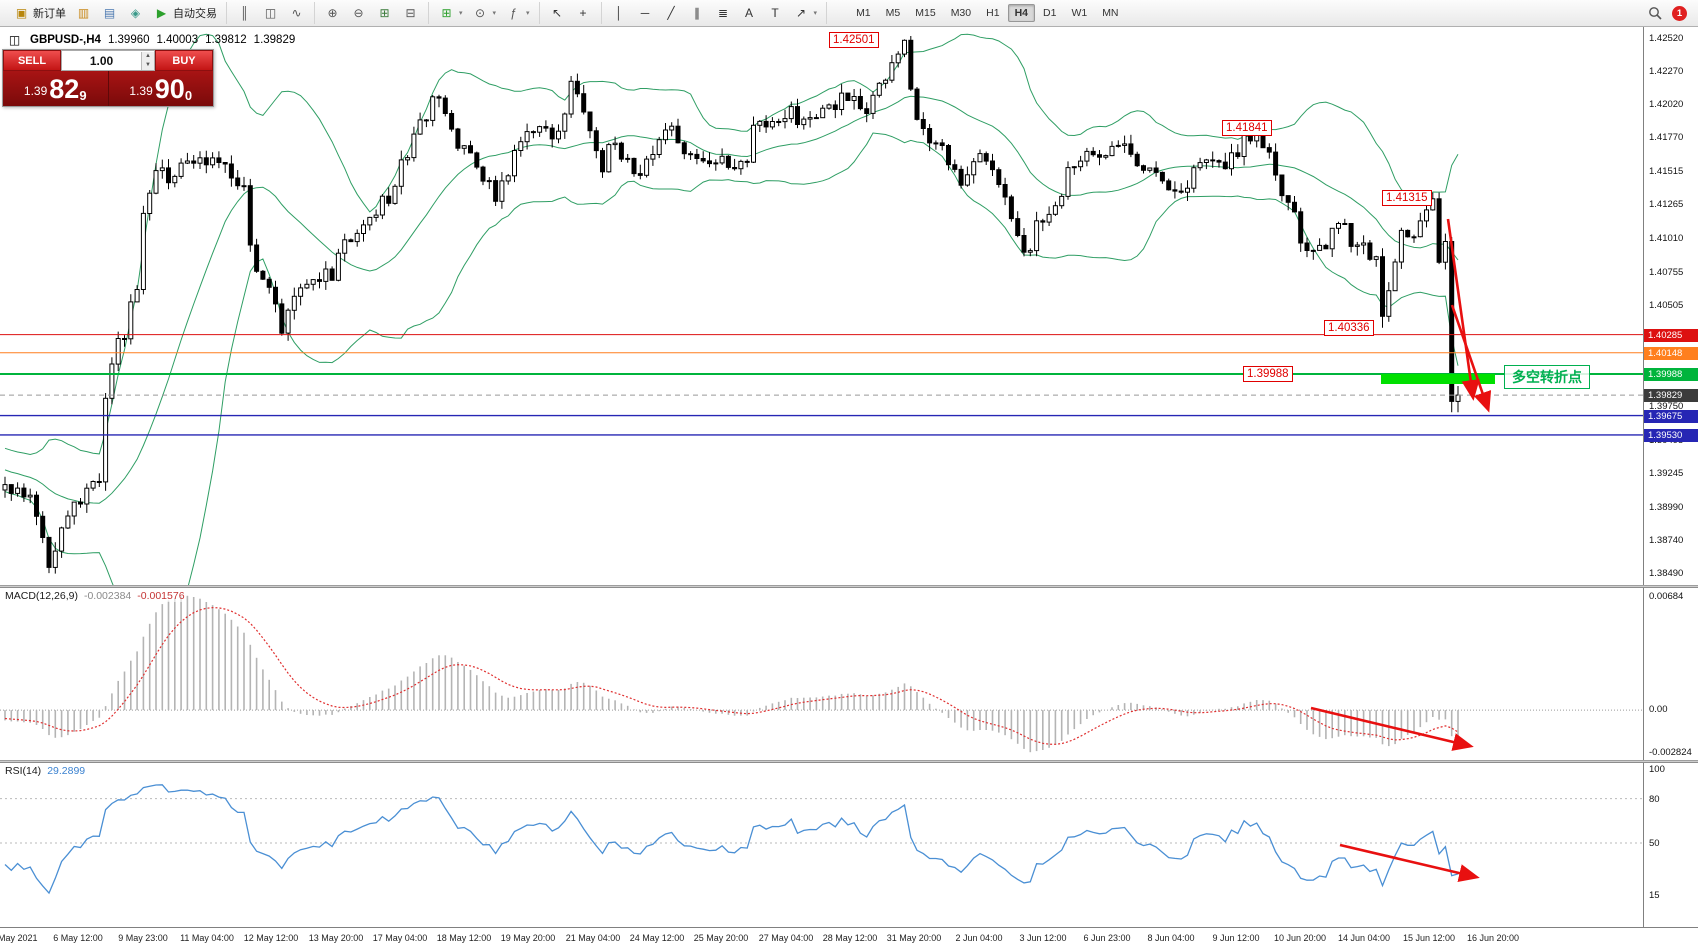 The image size is (1698, 950). What do you see at coordinates (1079, 13) in the screenshot?
I see `timeframe-w1-button: W1` at bounding box center [1079, 13].